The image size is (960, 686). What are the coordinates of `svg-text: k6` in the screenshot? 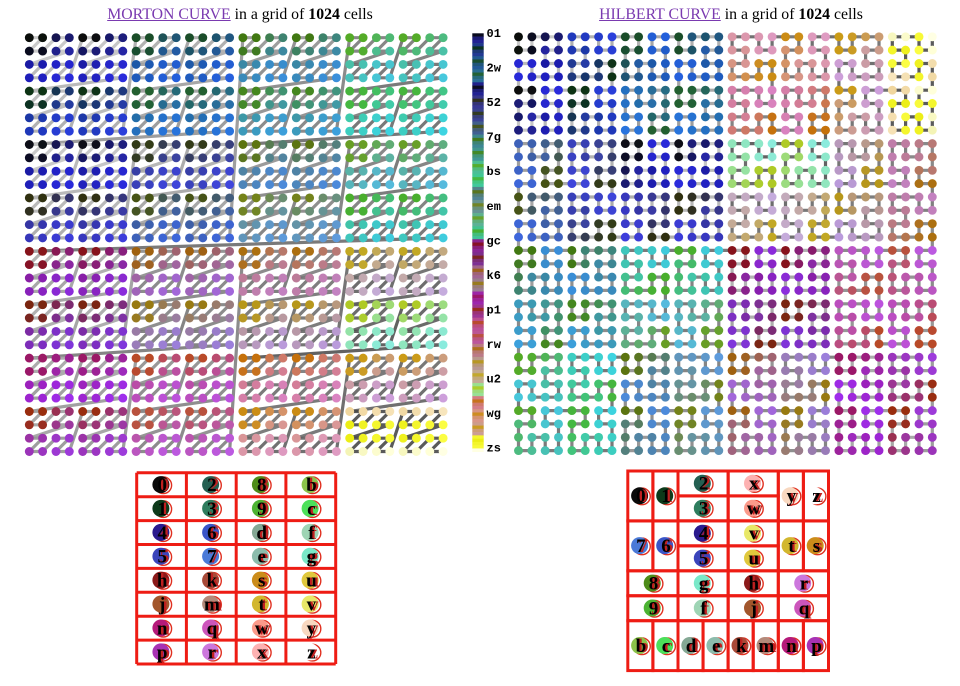 It's located at (494, 276).